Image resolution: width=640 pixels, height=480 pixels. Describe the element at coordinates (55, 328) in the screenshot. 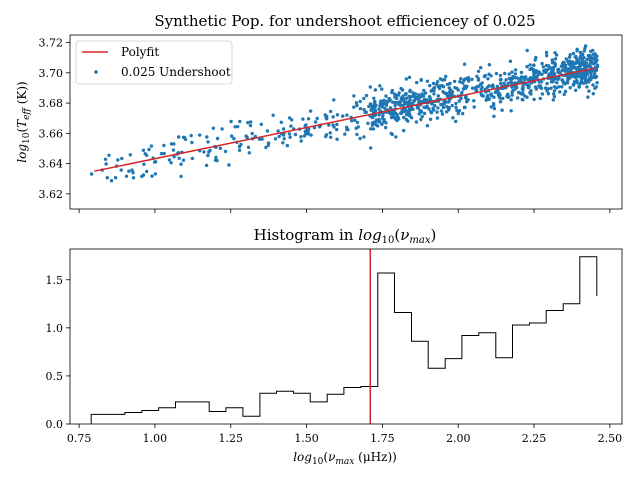

I see `bottom-y-tick-label: 1.0` at that location.